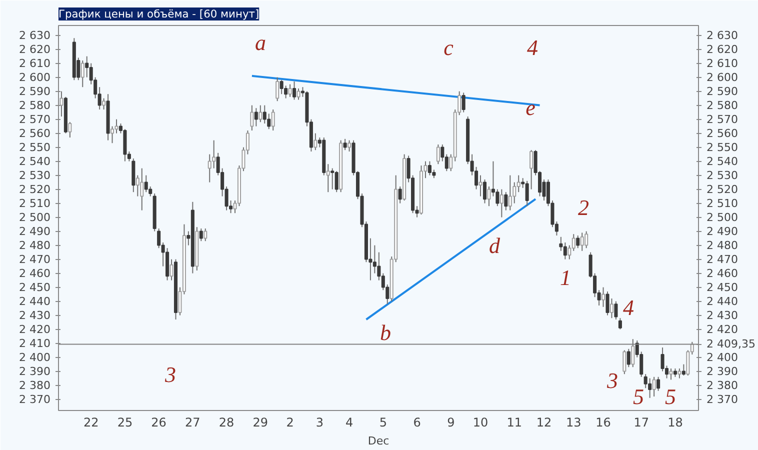 Image resolution: width=758 pixels, height=450 pixels. I want to click on y-tick-label: 2 380, so click(35, 385).